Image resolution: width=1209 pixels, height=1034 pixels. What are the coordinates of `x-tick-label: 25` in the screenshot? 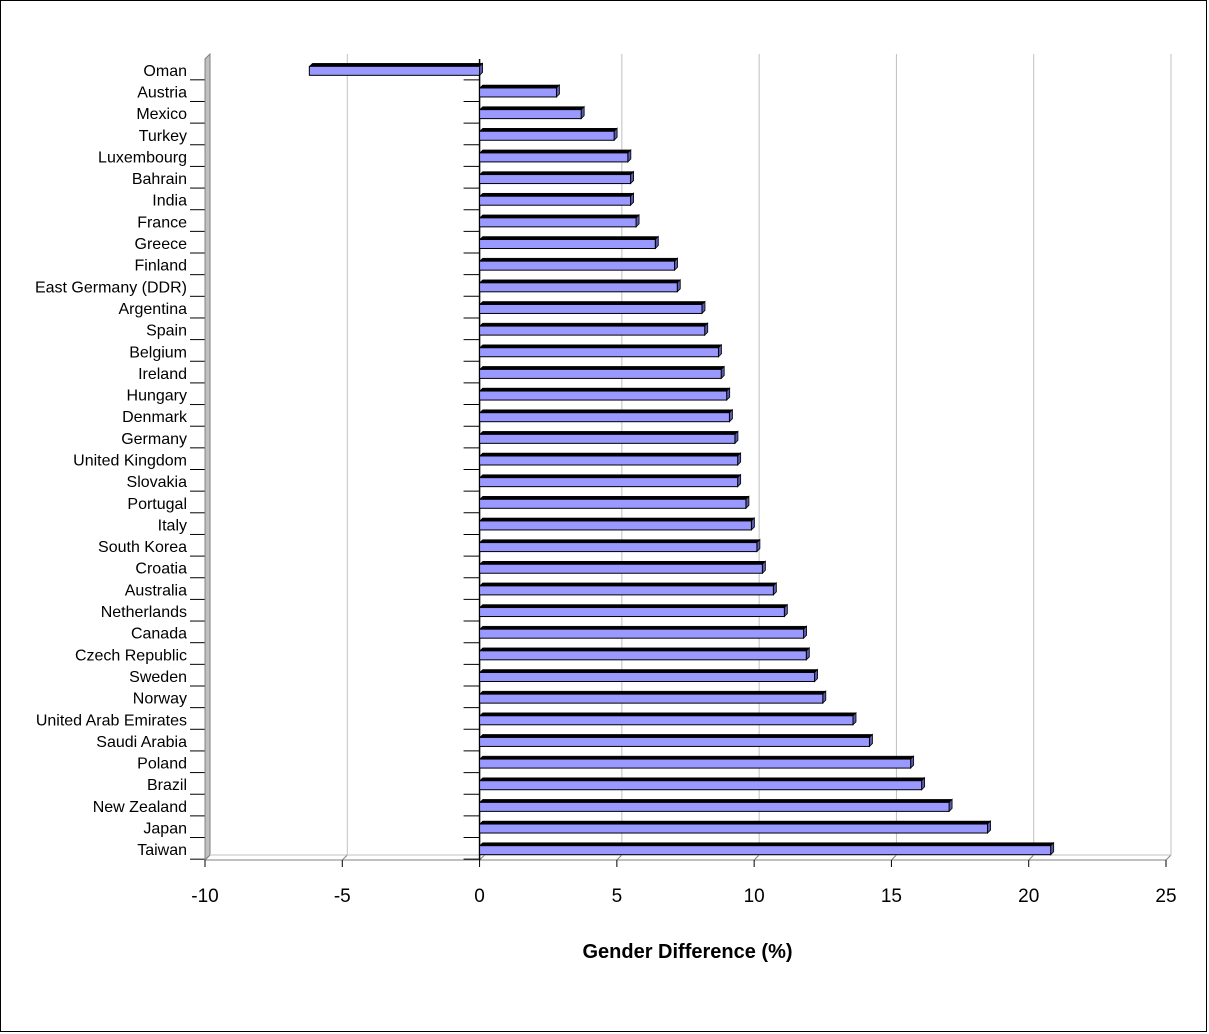 It's located at (1165, 896).